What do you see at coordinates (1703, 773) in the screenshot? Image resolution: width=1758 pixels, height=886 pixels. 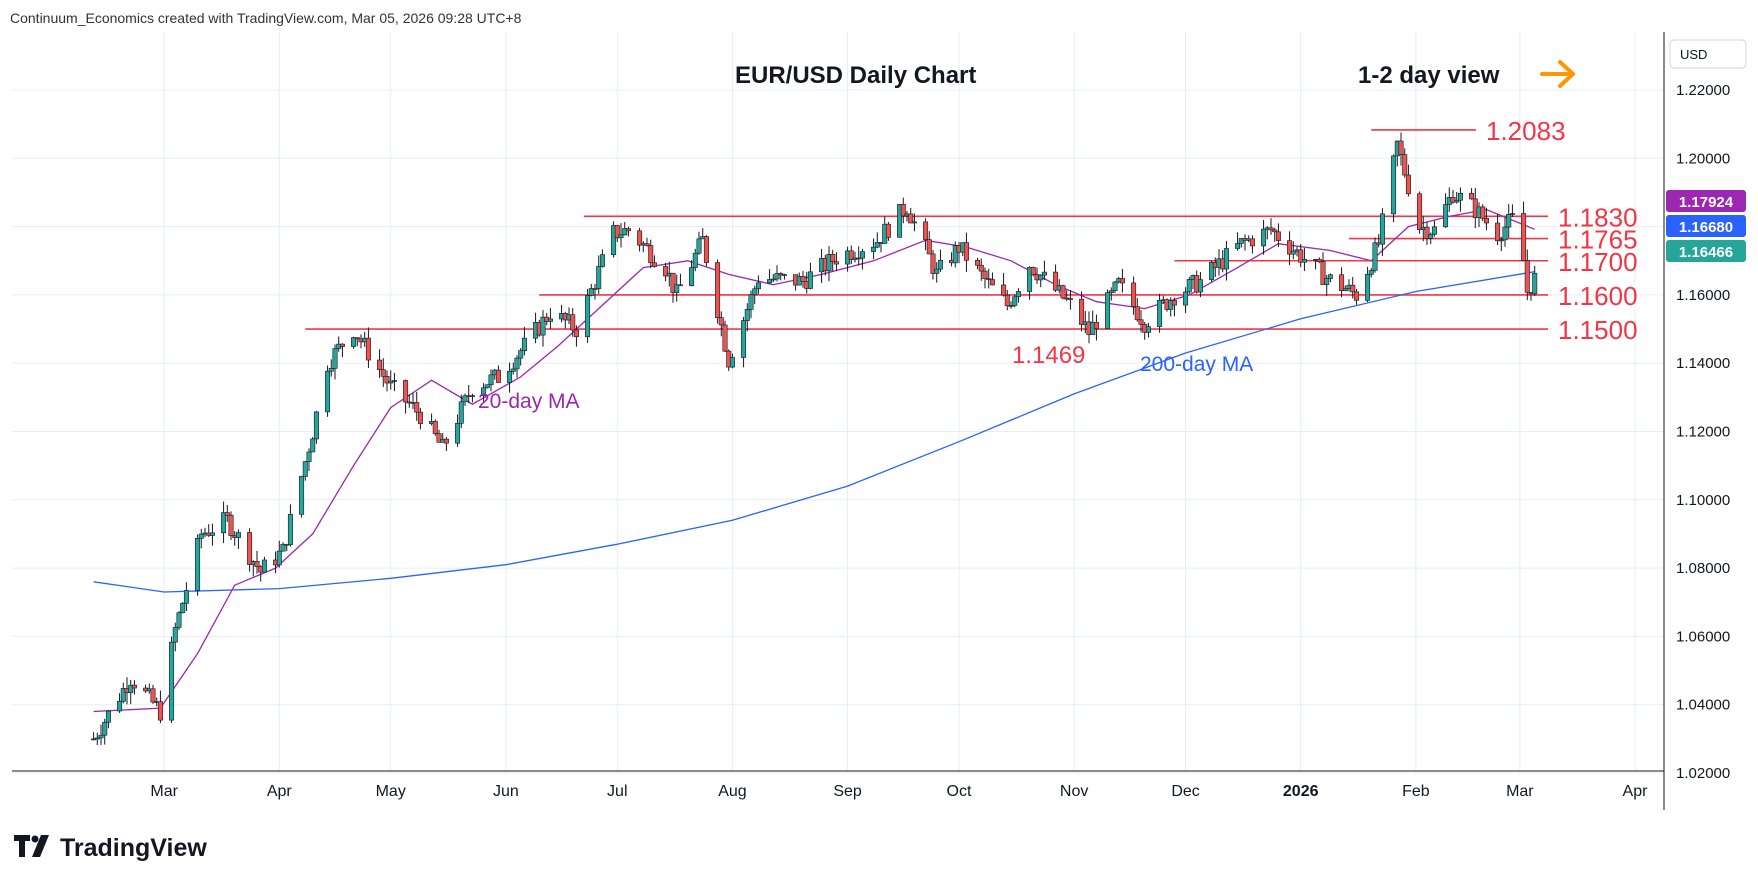 I see `y-tick-label: 1.02000` at bounding box center [1703, 773].